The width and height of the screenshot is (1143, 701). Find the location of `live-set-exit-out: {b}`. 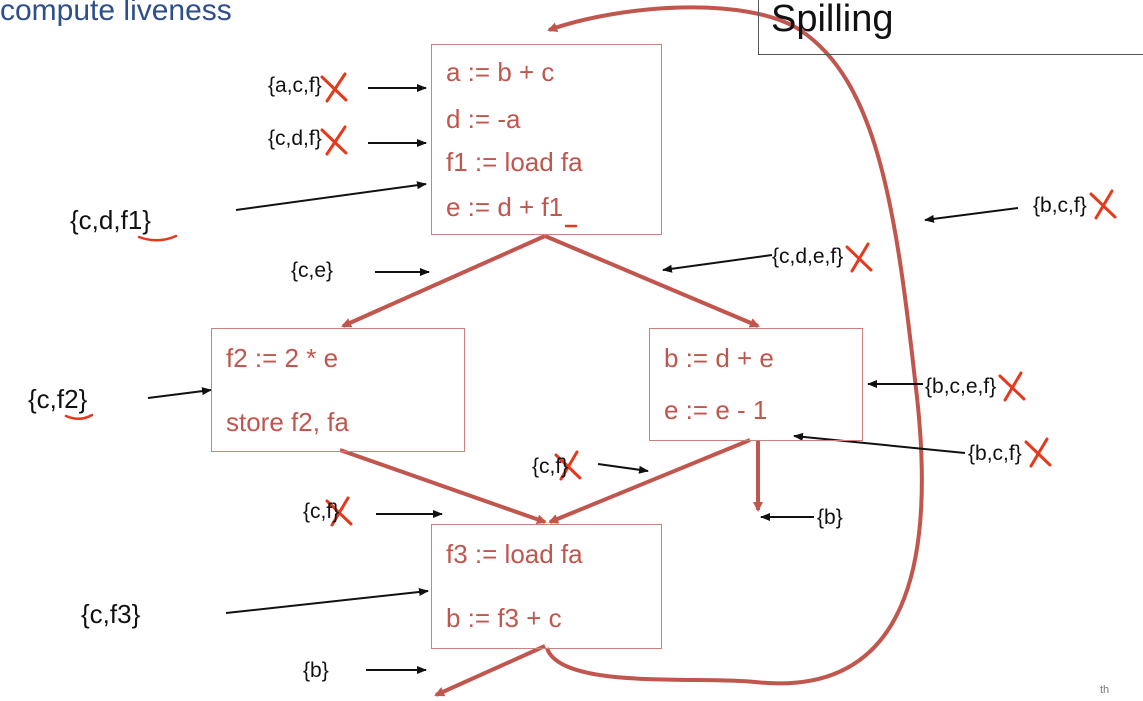

live-set-exit-out: {b} is located at coordinates (316, 670).